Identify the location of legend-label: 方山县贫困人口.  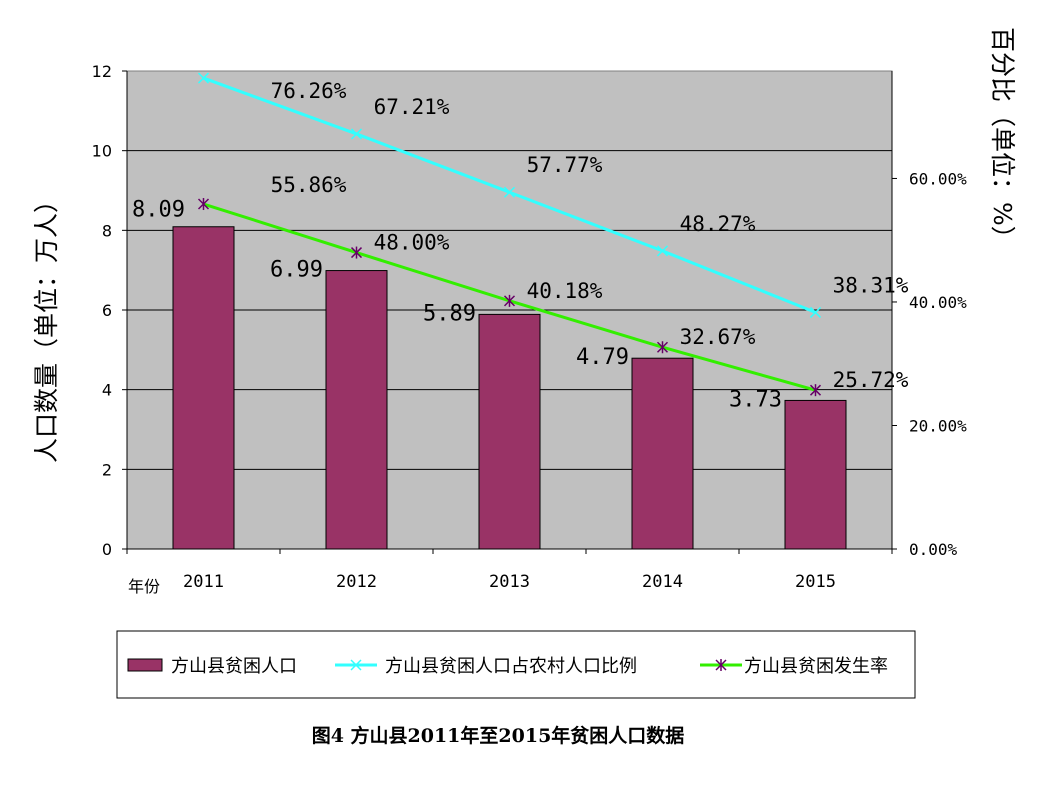
(234, 666).